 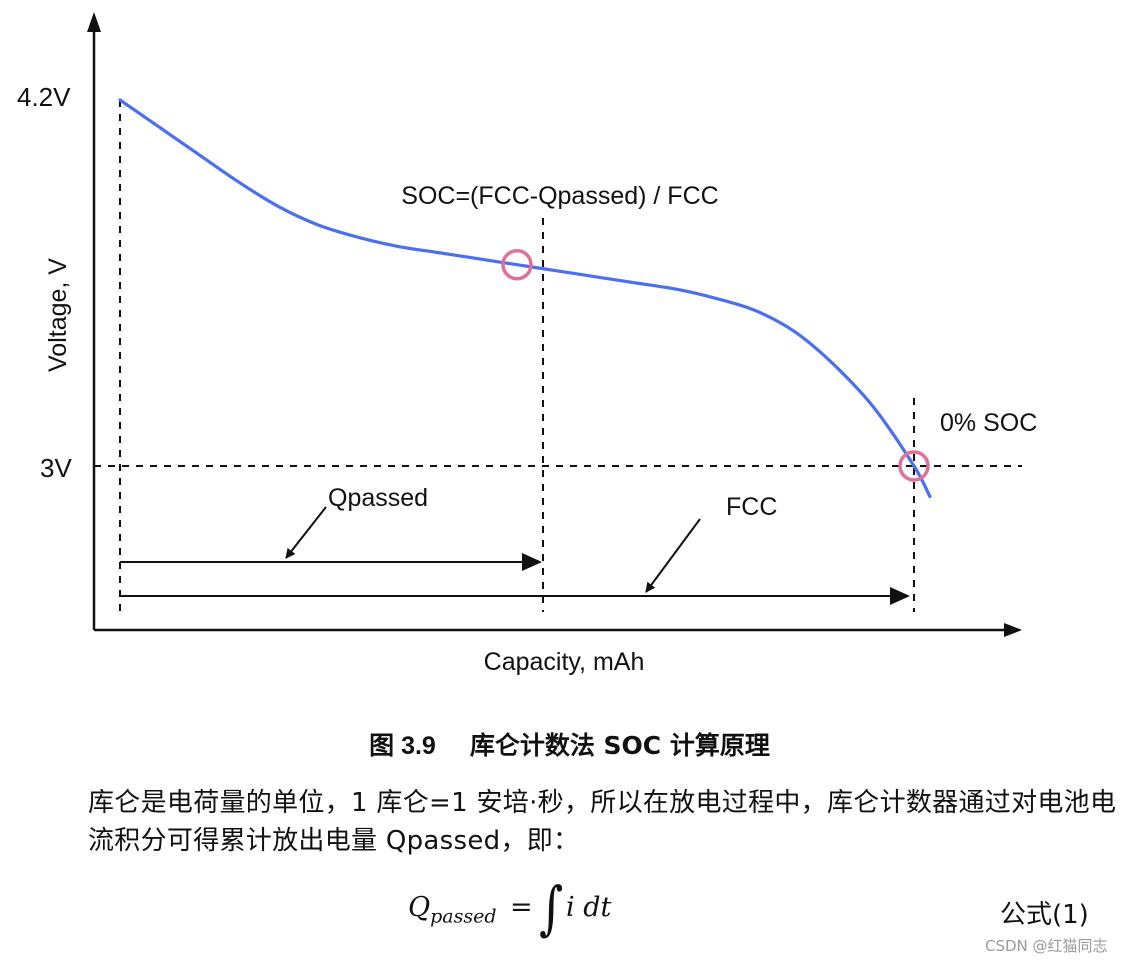 What do you see at coordinates (1046, 946) in the screenshot?
I see `watermark: CSDN @红猫同志` at bounding box center [1046, 946].